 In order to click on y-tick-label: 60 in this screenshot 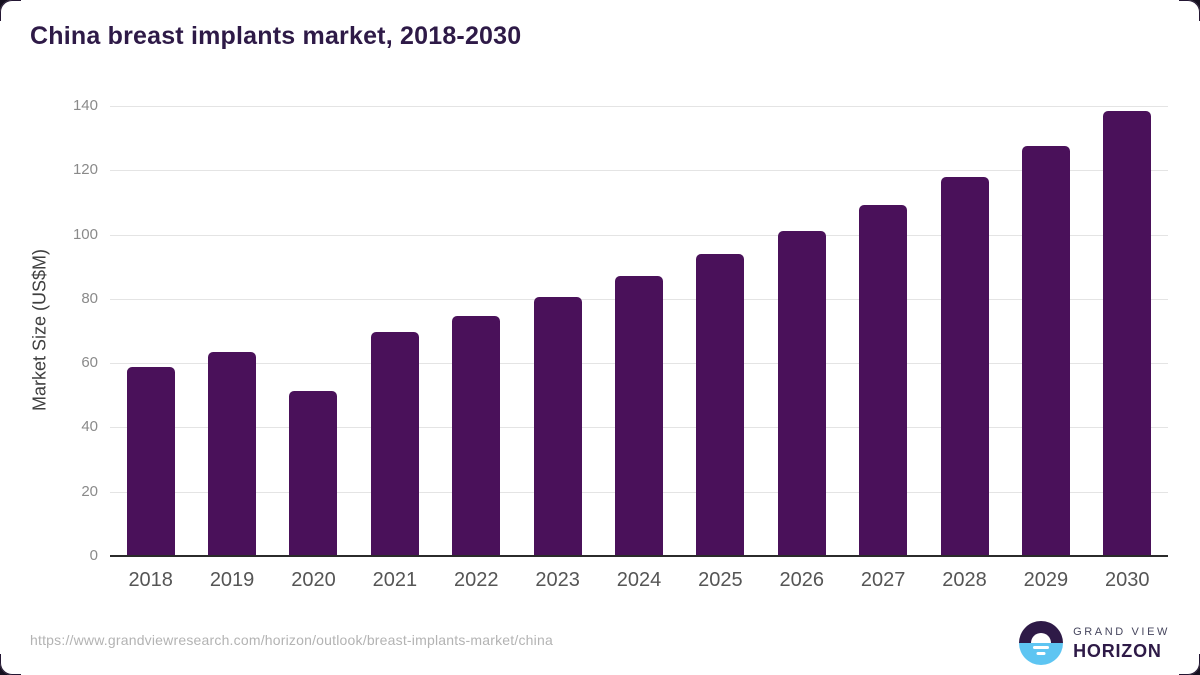, I will do `click(89, 363)`.